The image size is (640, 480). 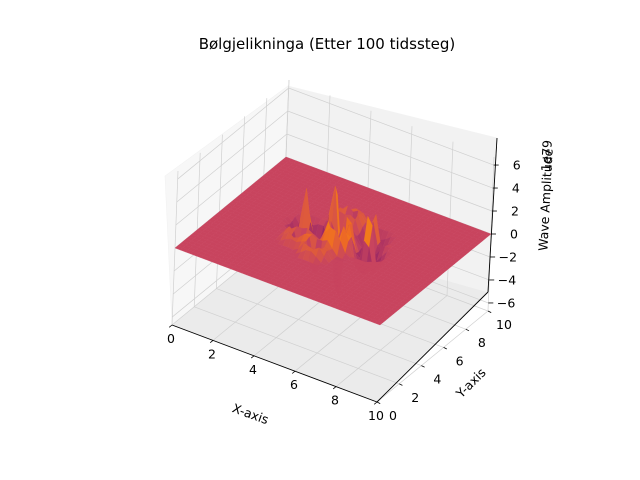 What do you see at coordinates (504, 324) in the screenshot?
I see `y-tick-label: 10` at bounding box center [504, 324].